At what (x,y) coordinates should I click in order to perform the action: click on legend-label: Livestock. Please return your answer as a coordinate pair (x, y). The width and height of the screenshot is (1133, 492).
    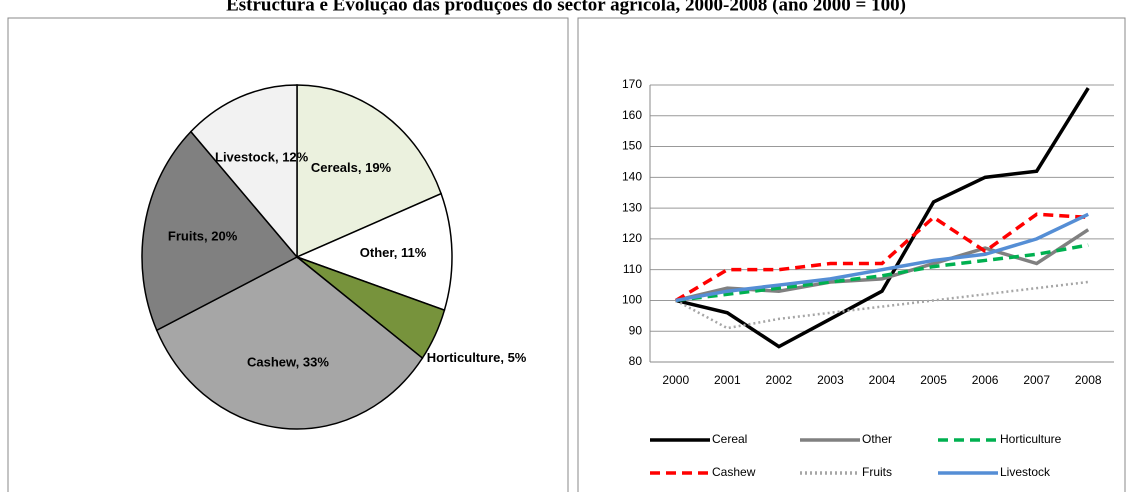
    Looking at the image, I should click on (1025, 472).